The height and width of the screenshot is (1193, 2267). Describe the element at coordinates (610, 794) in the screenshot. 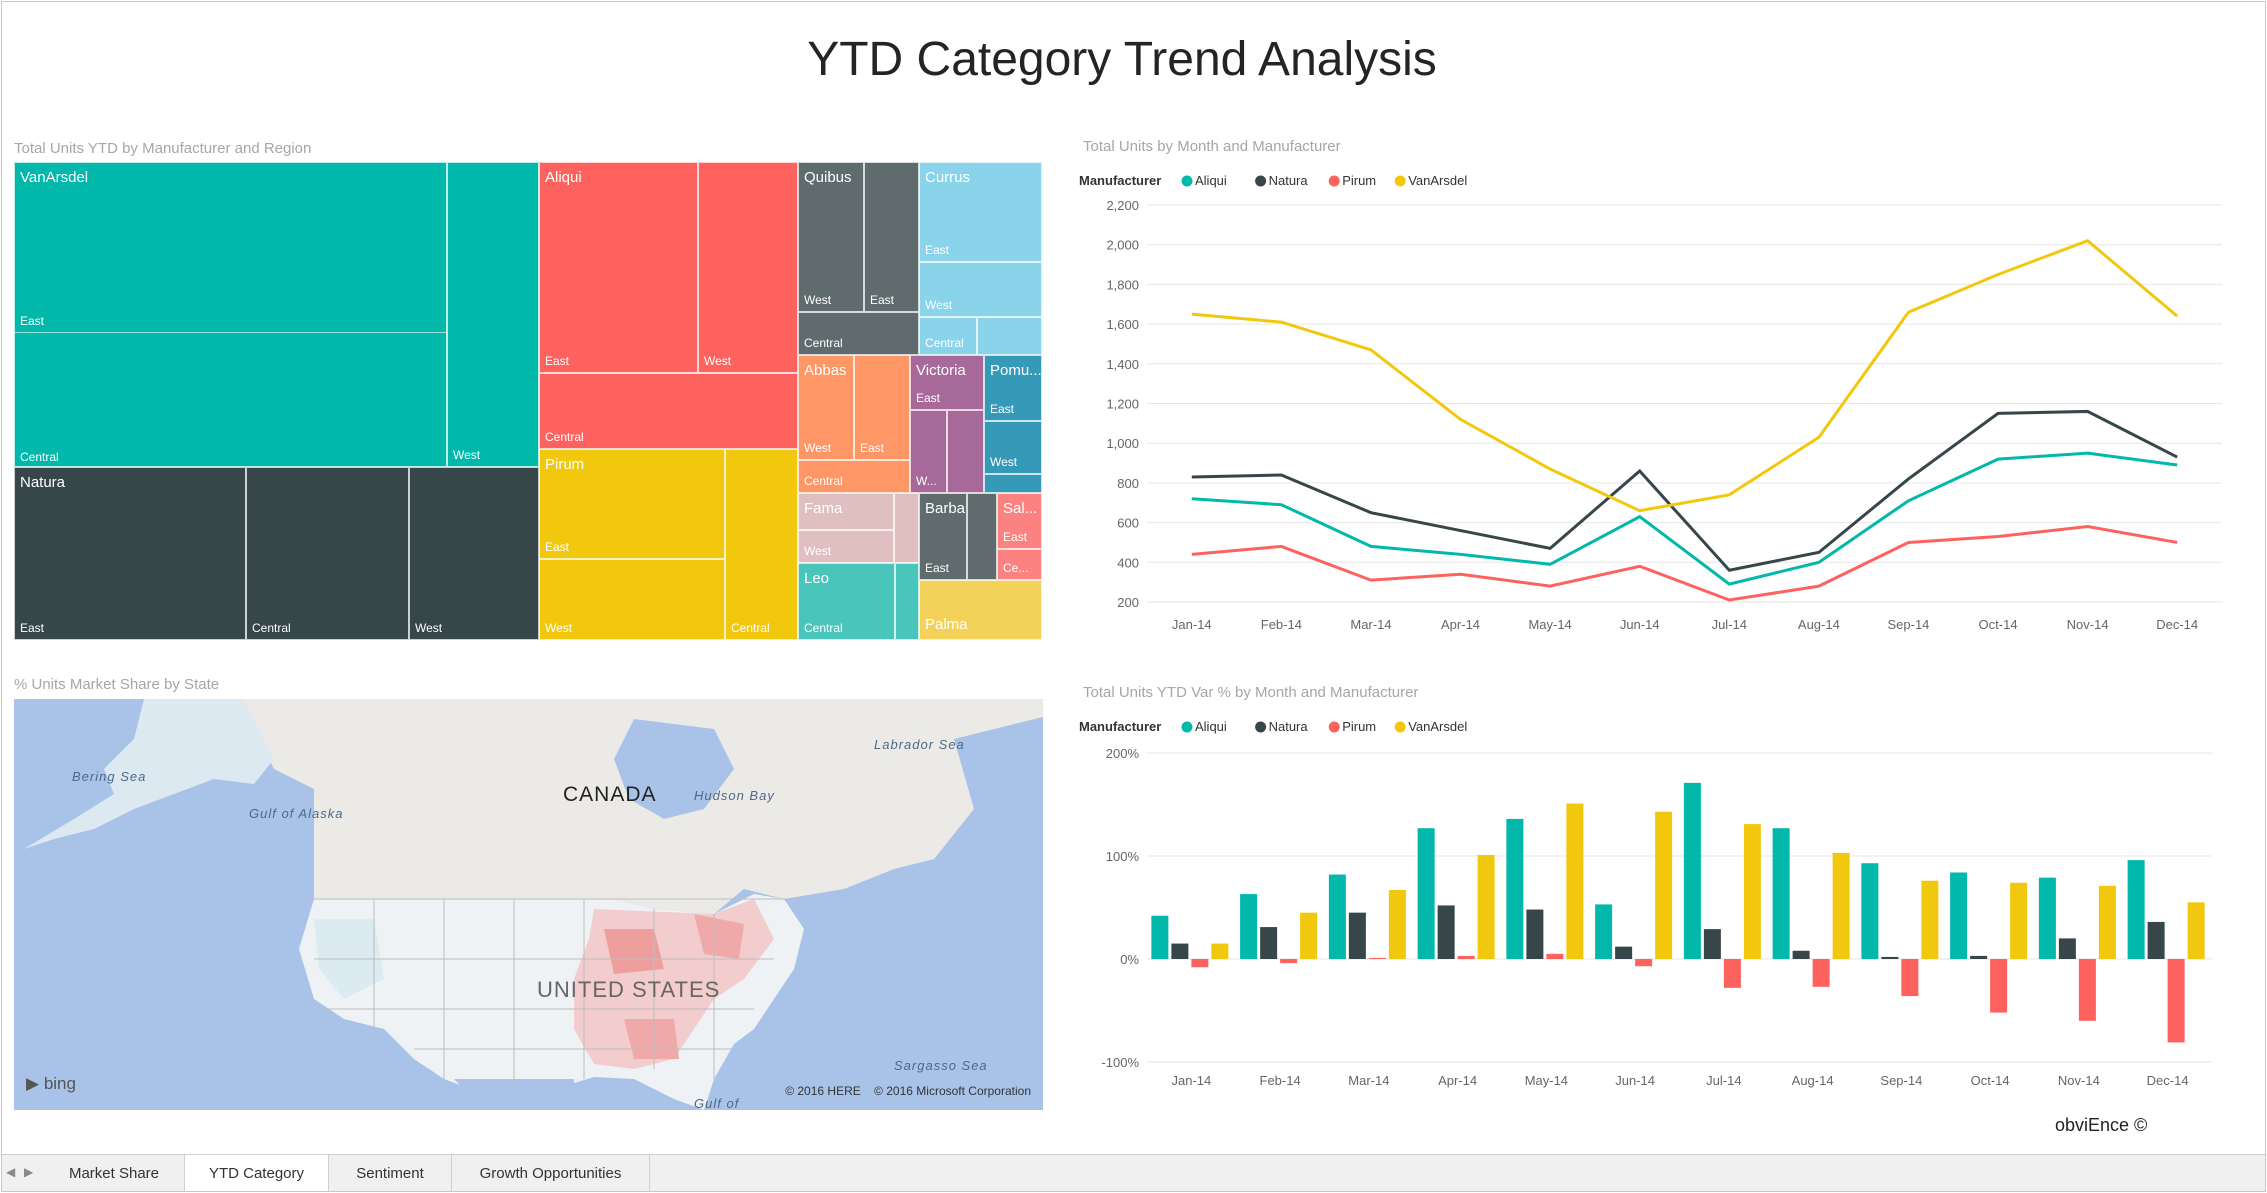

I see `map-label-canada: CANADA` at that location.